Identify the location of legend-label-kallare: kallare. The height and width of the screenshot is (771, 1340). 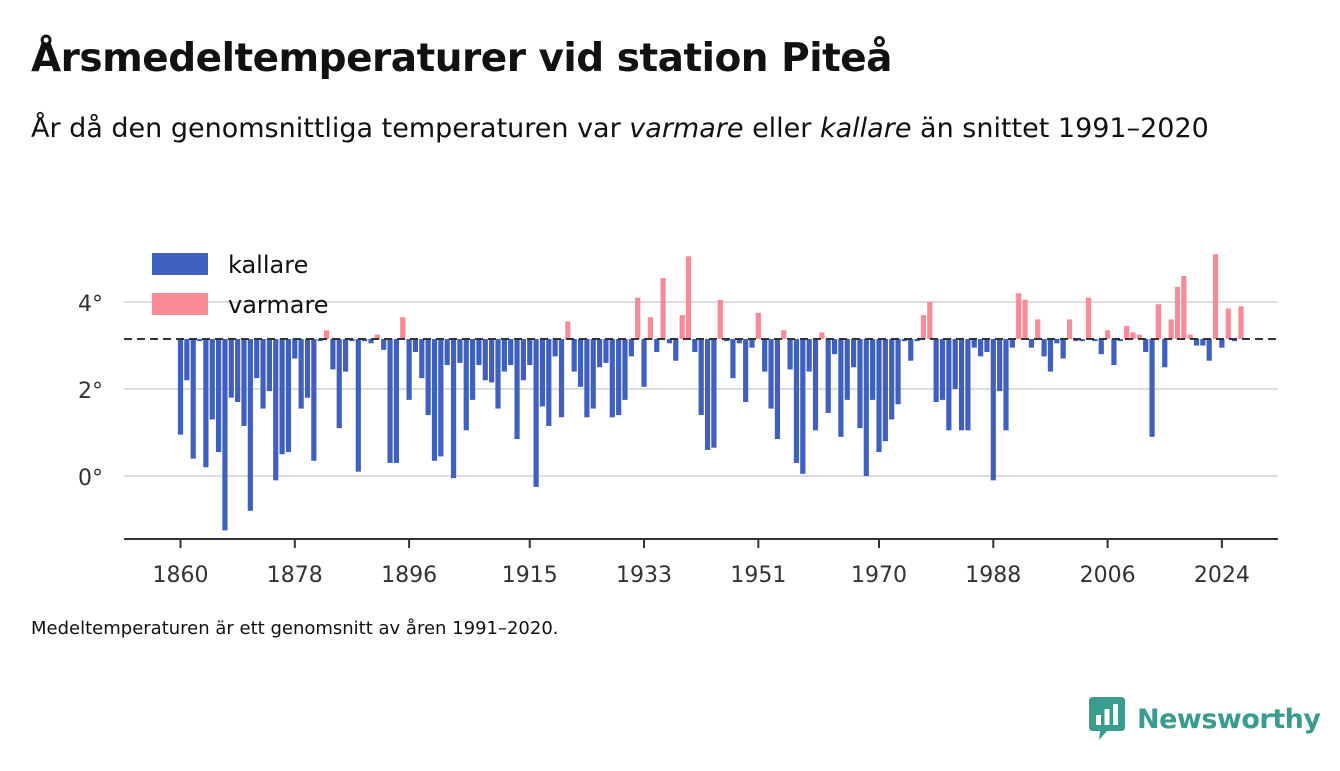
(268, 265).